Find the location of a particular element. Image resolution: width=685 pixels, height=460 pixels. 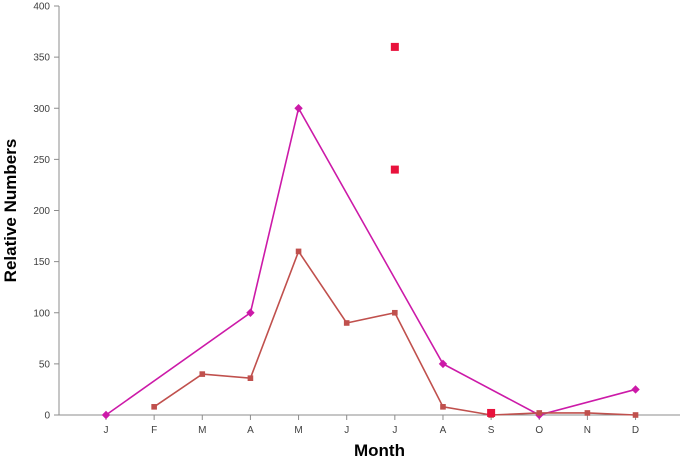

y-tick-label: 300 is located at coordinates (41, 109).